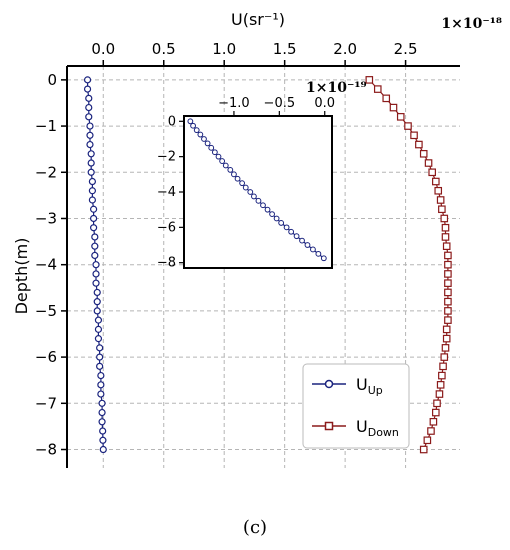 The image size is (510, 550). Describe the element at coordinates (164, 49) in the screenshot. I see `x-tick-label-1: 0.5` at that location.